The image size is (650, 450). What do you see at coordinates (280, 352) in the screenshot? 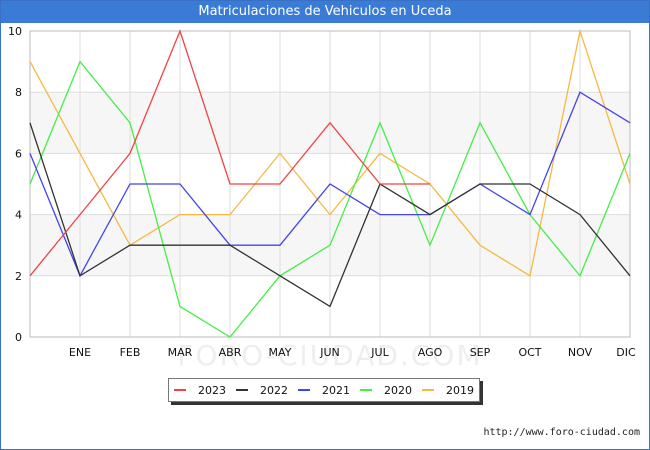
I see `x-tick-label: MAY` at bounding box center [280, 352].